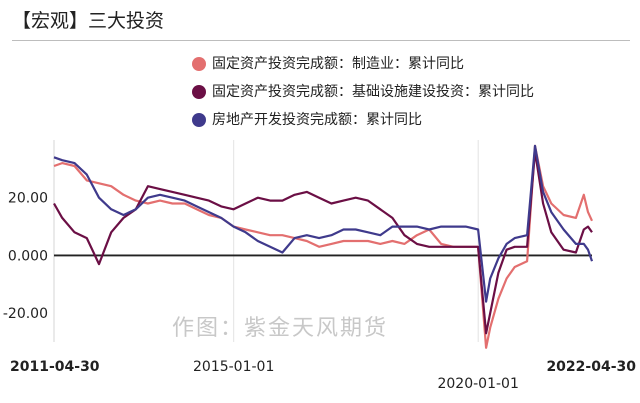 This screenshot has width=640, height=403. What do you see at coordinates (25, 314) in the screenshot?
I see `y-tick-label-2: -20.00` at bounding box center [25, 314].